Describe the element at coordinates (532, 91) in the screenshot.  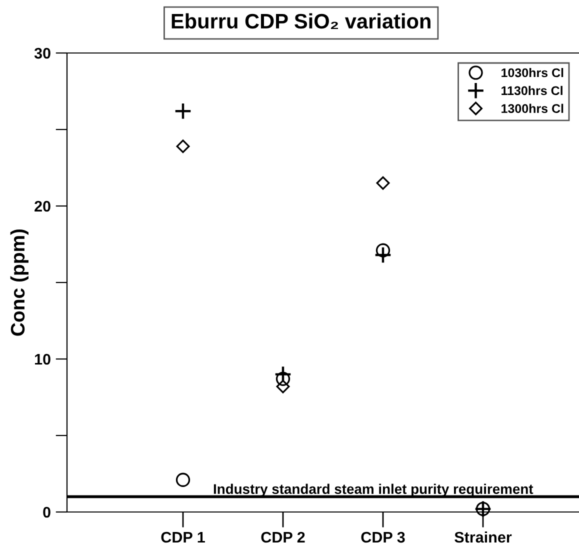
I see `legend-label: 1130hrs Cl` at that location.